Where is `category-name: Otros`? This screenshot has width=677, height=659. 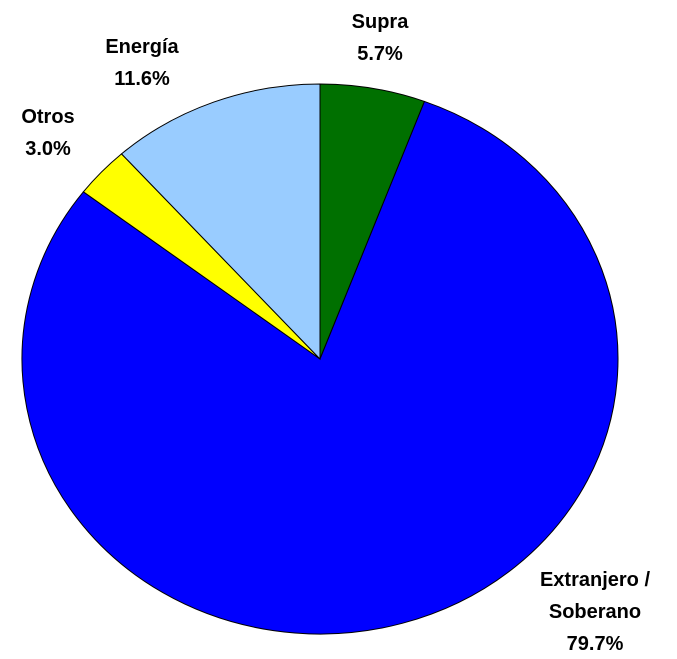 category-name: Otros is located at coordinates (48, 117).